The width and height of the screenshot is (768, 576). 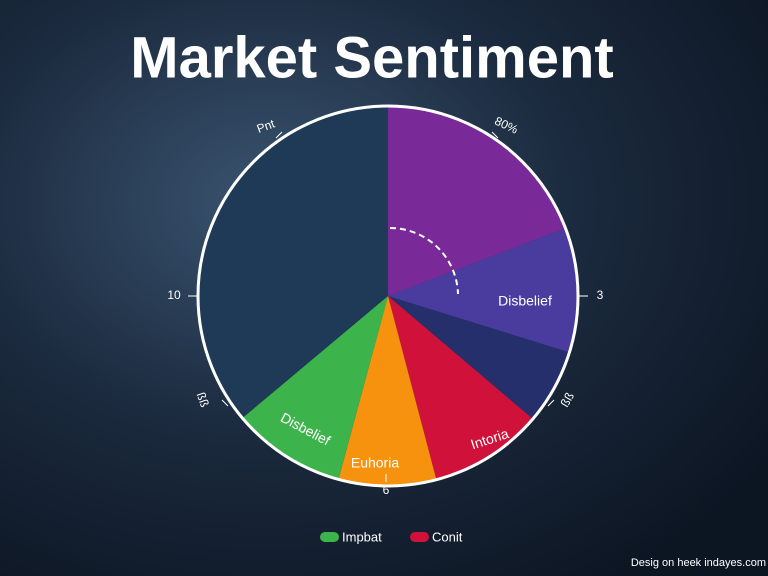 What do you see at coordinates (371, 57) in the screenshot?
I see `chart-title: Market Sentiment` at bounding box center [371, 57].